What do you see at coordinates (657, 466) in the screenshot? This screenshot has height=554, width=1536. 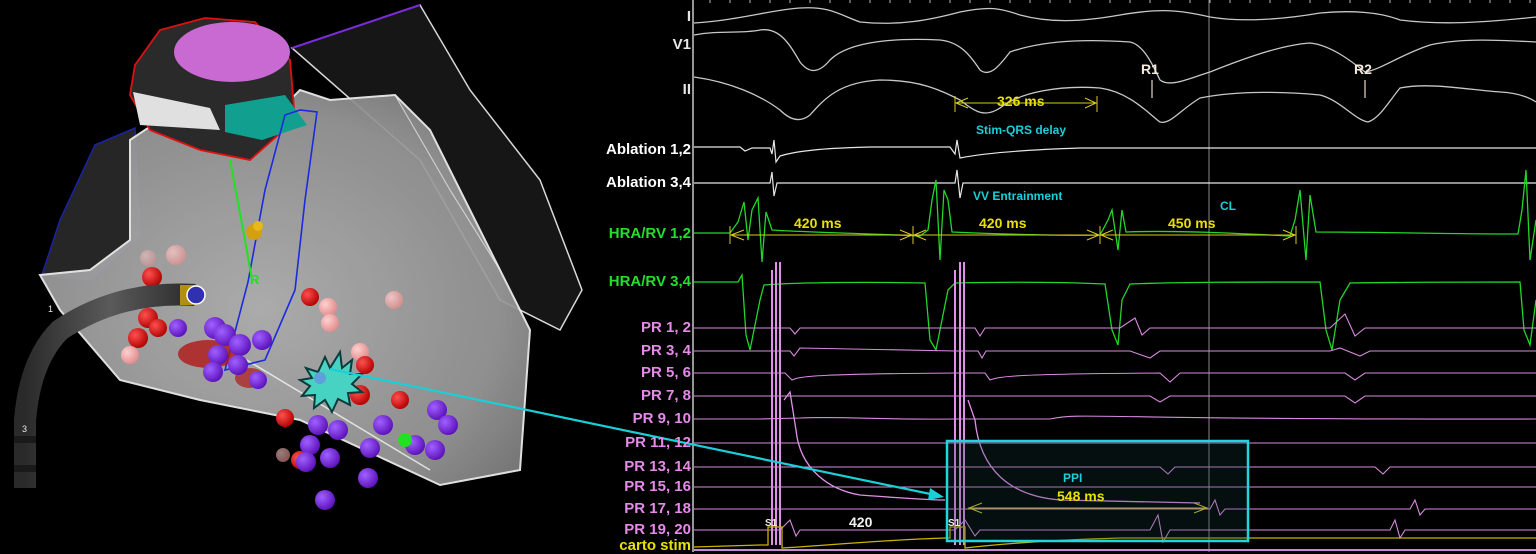 I see `channel-label-pr-13-14: PR 13, 14` at bounding box center [657, 466].